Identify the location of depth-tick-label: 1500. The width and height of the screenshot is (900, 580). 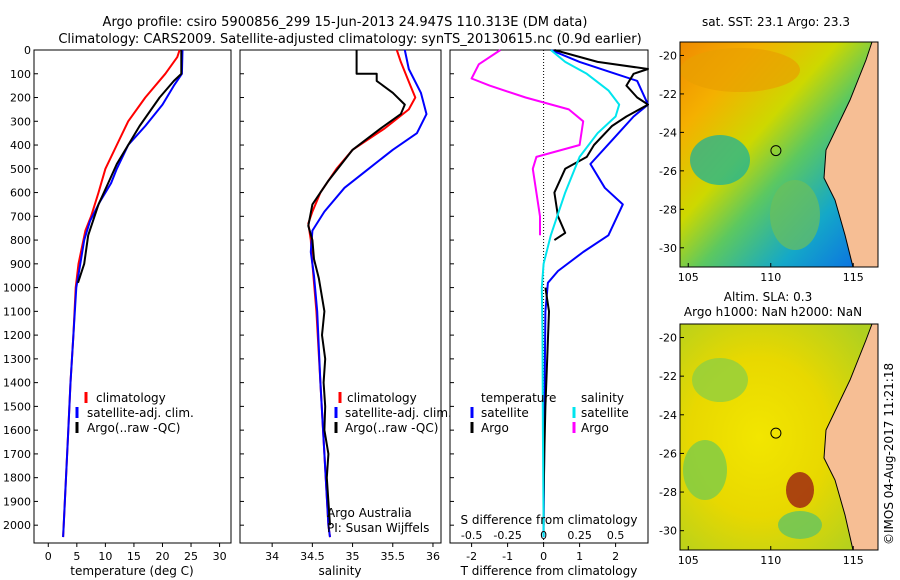
(17, 406).